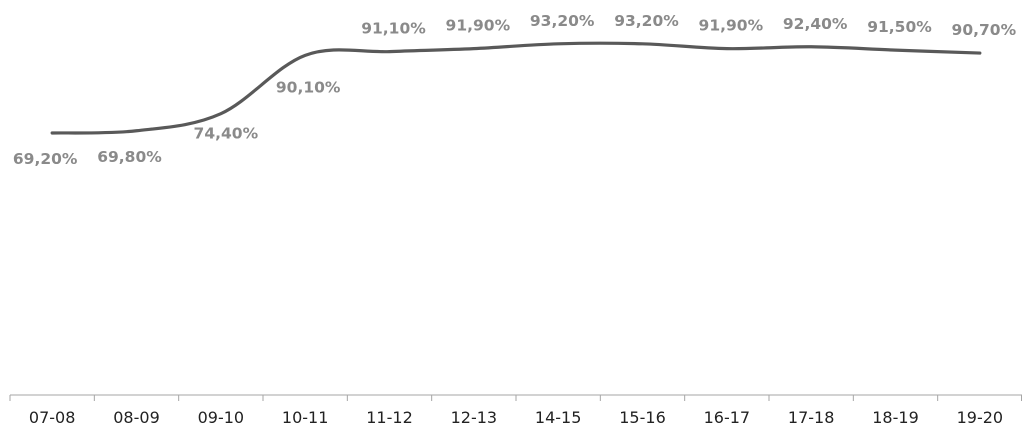  Describe the element at coordinates (558, 417) in the screenshot. I see `x-tick-label: 14-15` at that location.